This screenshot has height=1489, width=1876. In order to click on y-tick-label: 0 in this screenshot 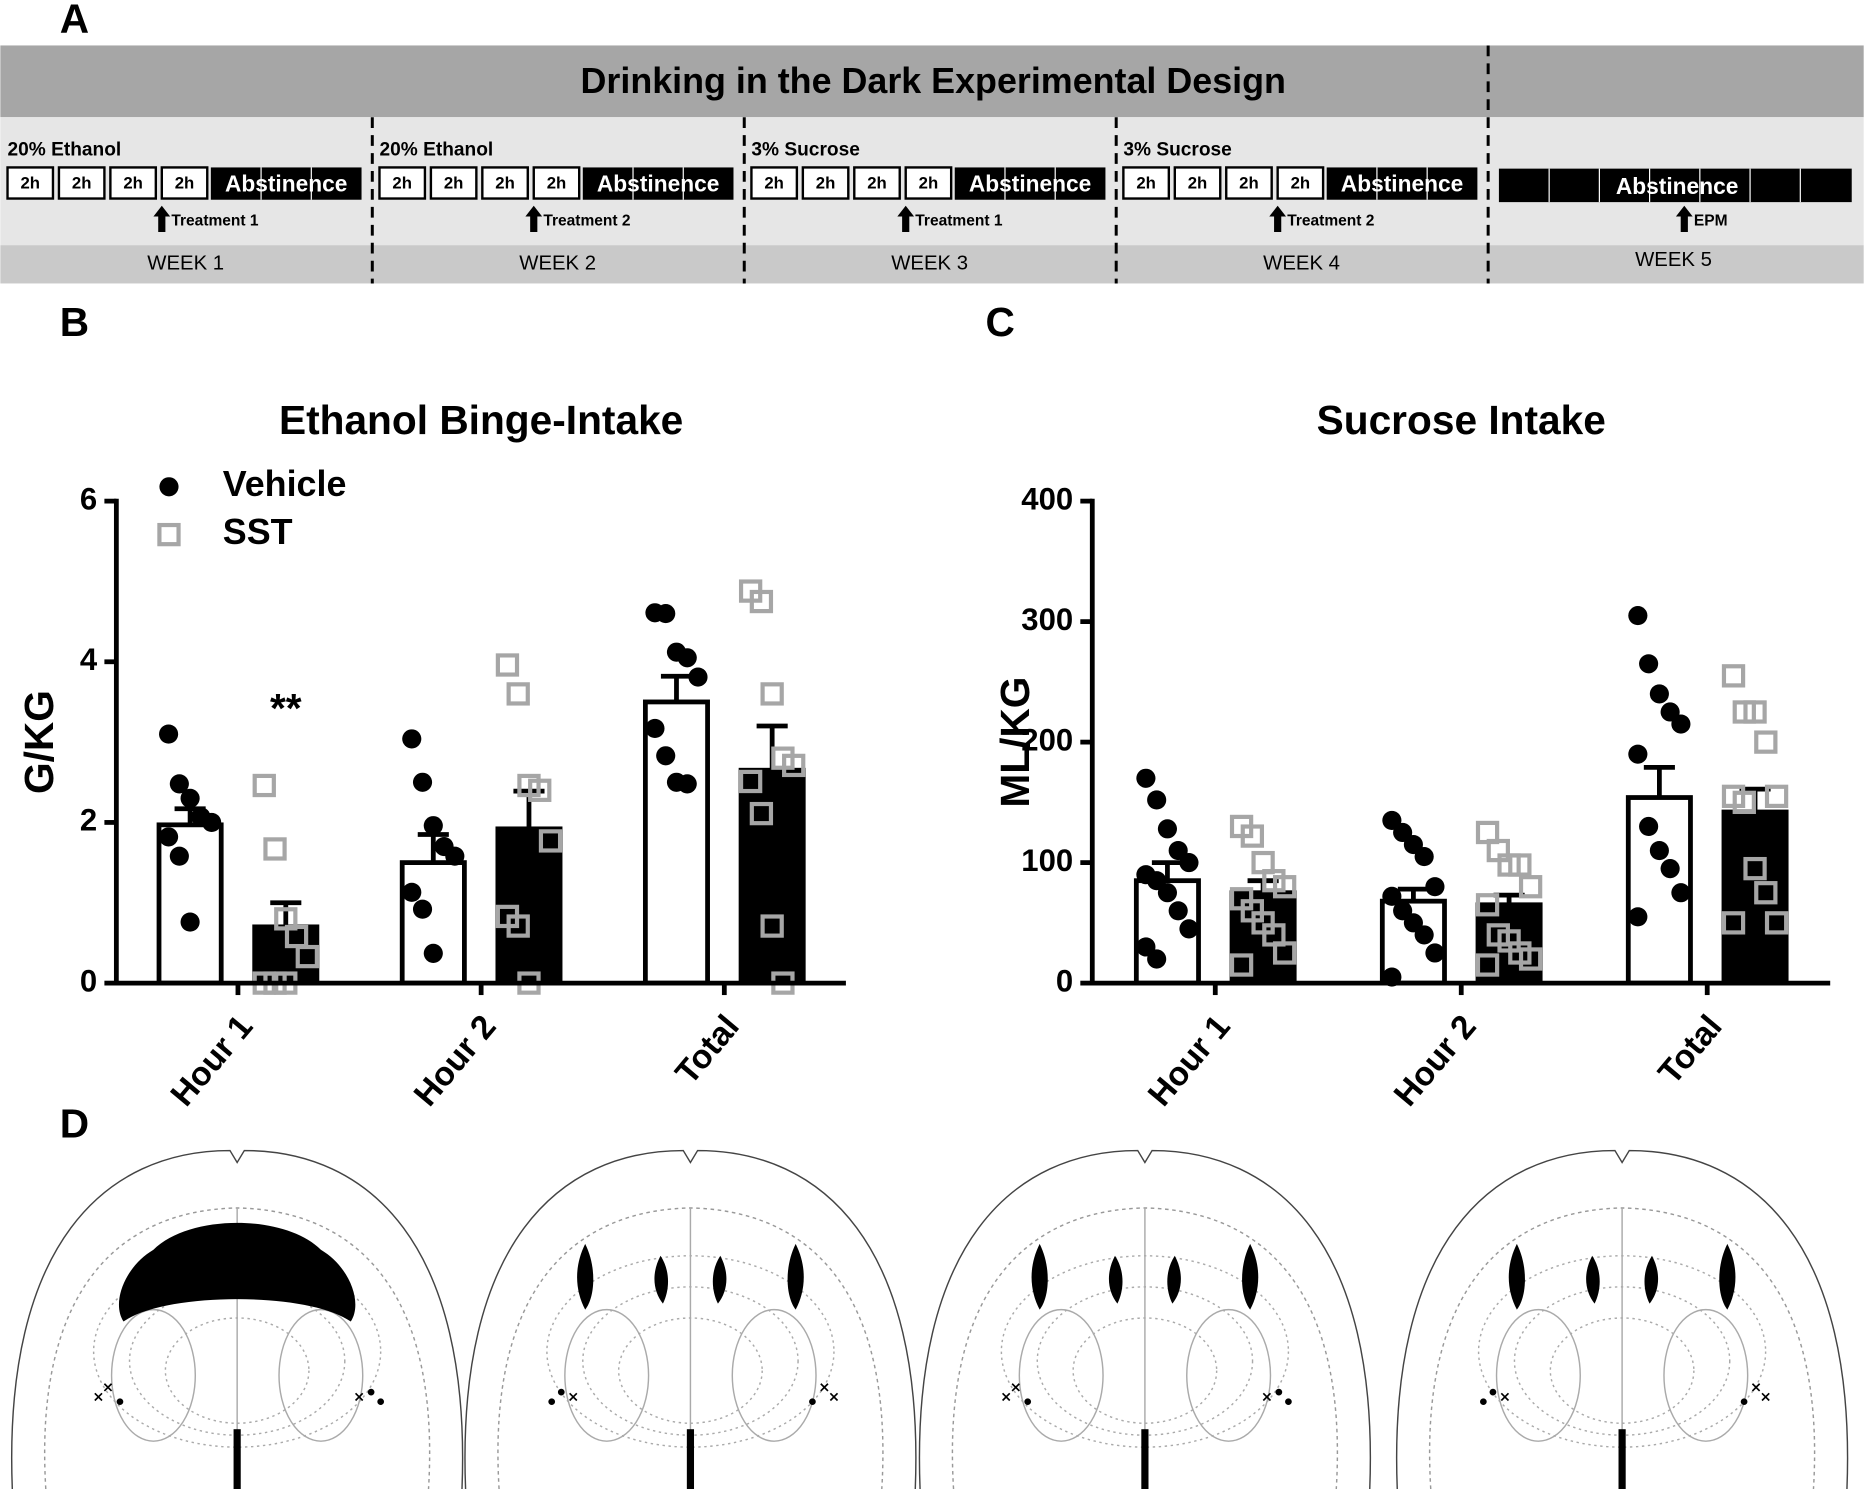, I will do `click(88, 980)`.